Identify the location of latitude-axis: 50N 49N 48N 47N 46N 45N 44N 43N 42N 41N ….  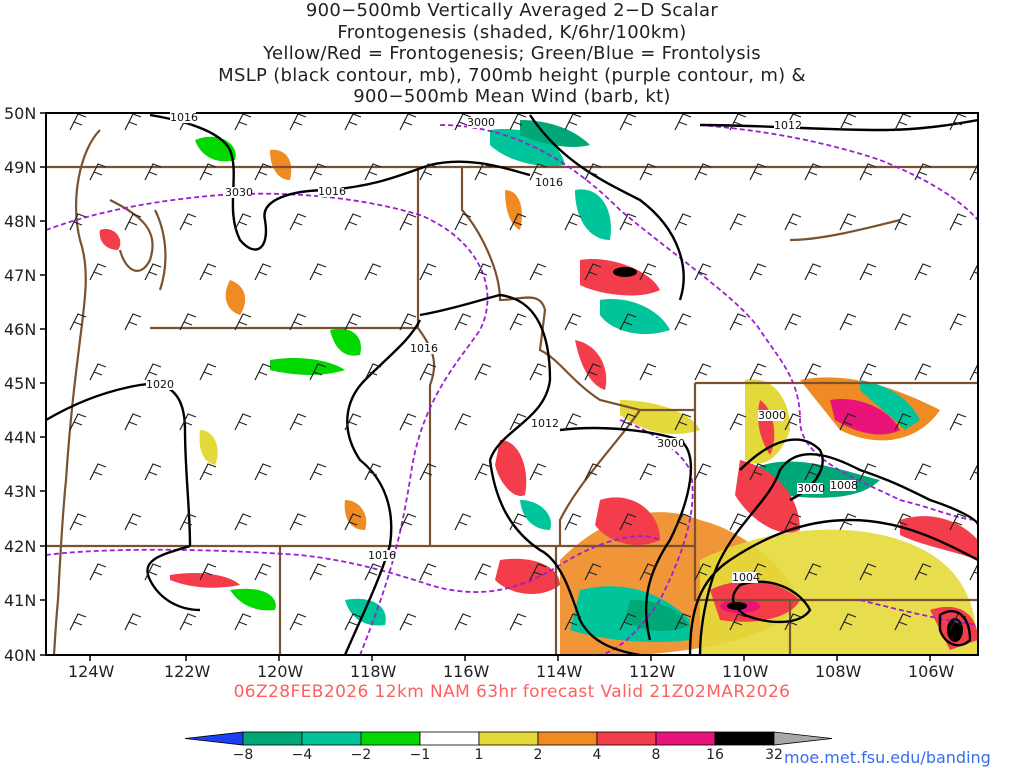
(20, 384).